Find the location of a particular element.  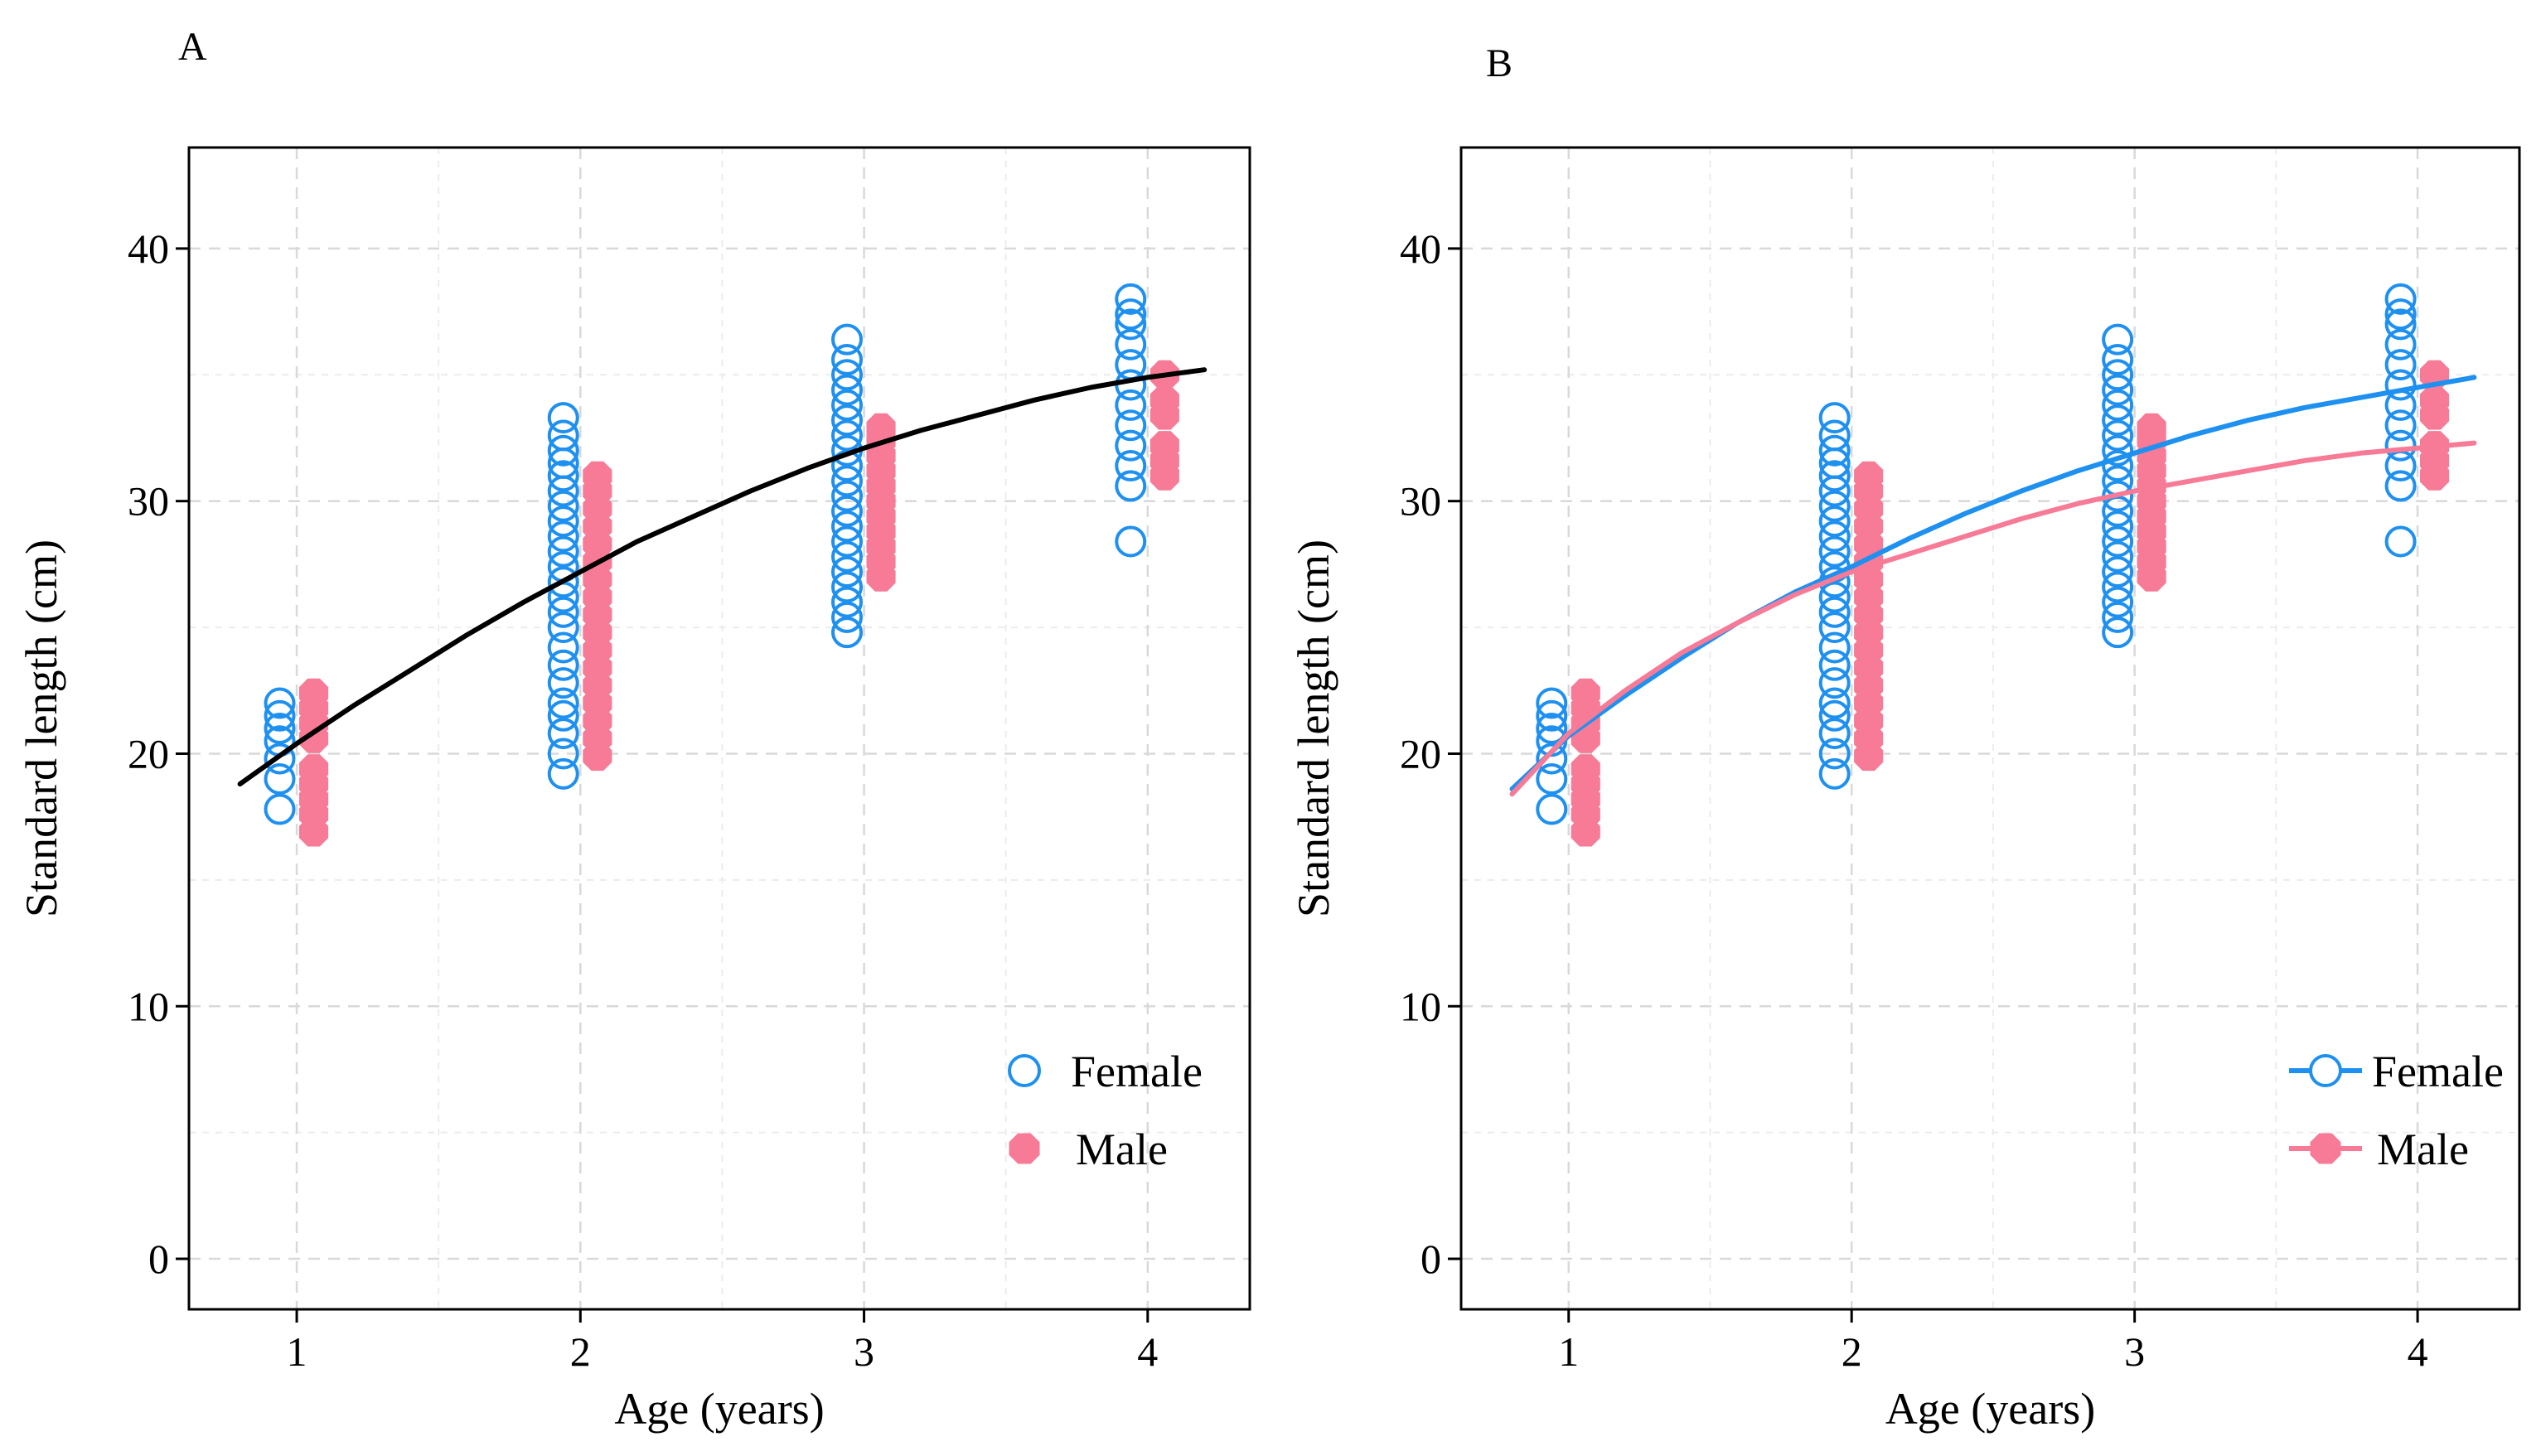

fit-line-male is located at coordinates (1993, 618).